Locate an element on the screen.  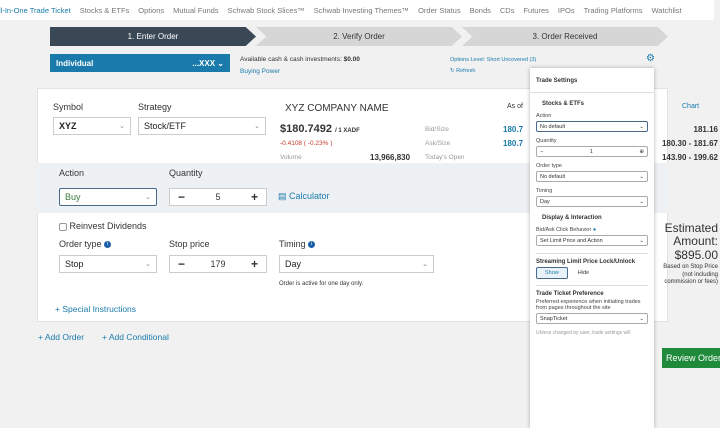
settings-title: Trade Settings is located at coordinates (557, 81).